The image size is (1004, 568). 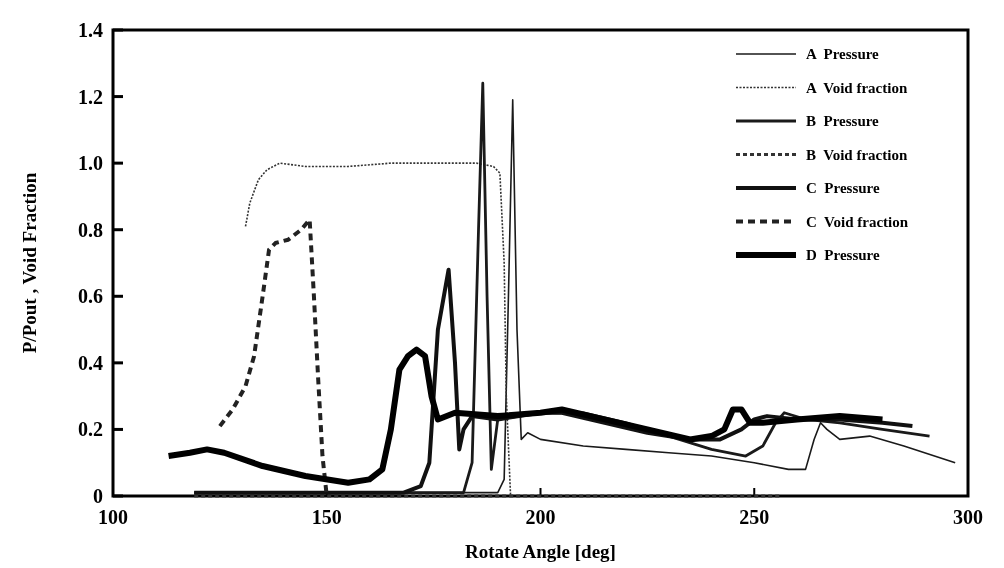 What do you see at coordinates (540, 517) in the screenshot?
I see `x-tick-label: 200` at bounding box center [540, 517].